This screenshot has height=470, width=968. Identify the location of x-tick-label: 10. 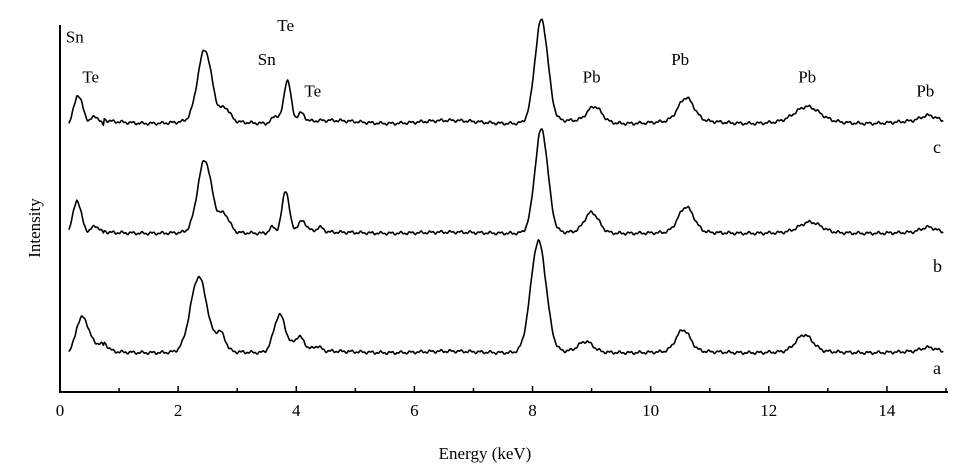
(650, 410).